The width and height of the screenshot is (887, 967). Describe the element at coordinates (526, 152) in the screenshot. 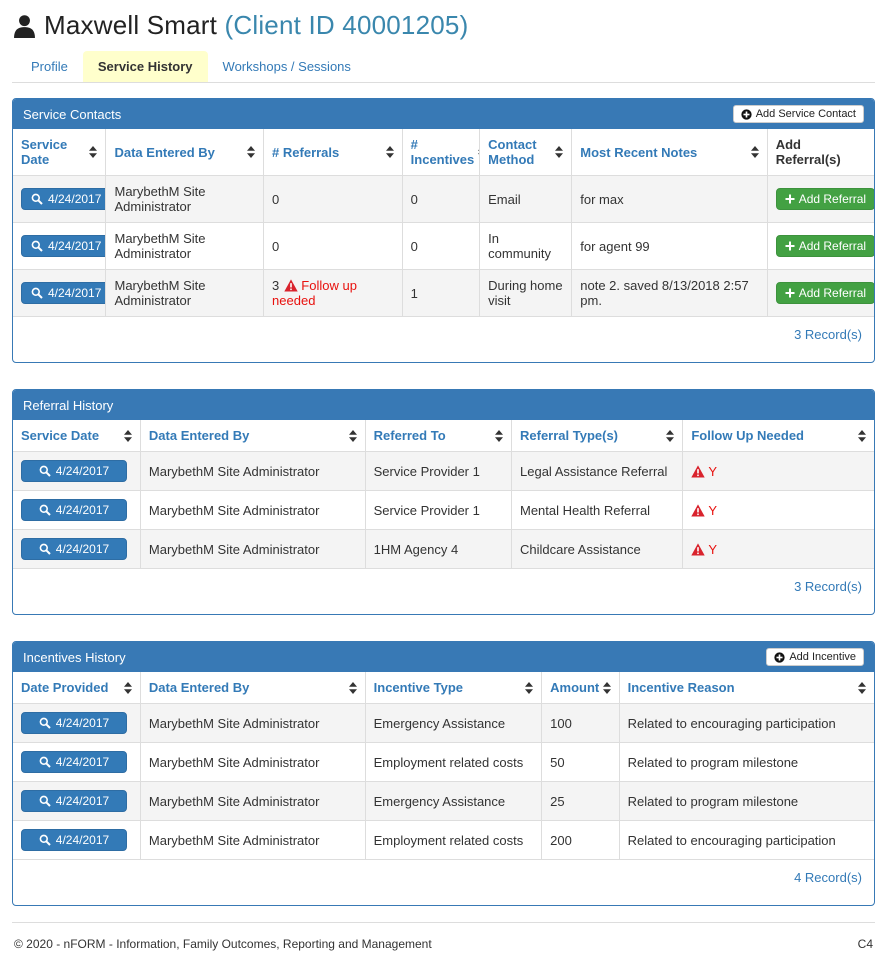

I see `column-header-contact-method: Contact Method` at that location.